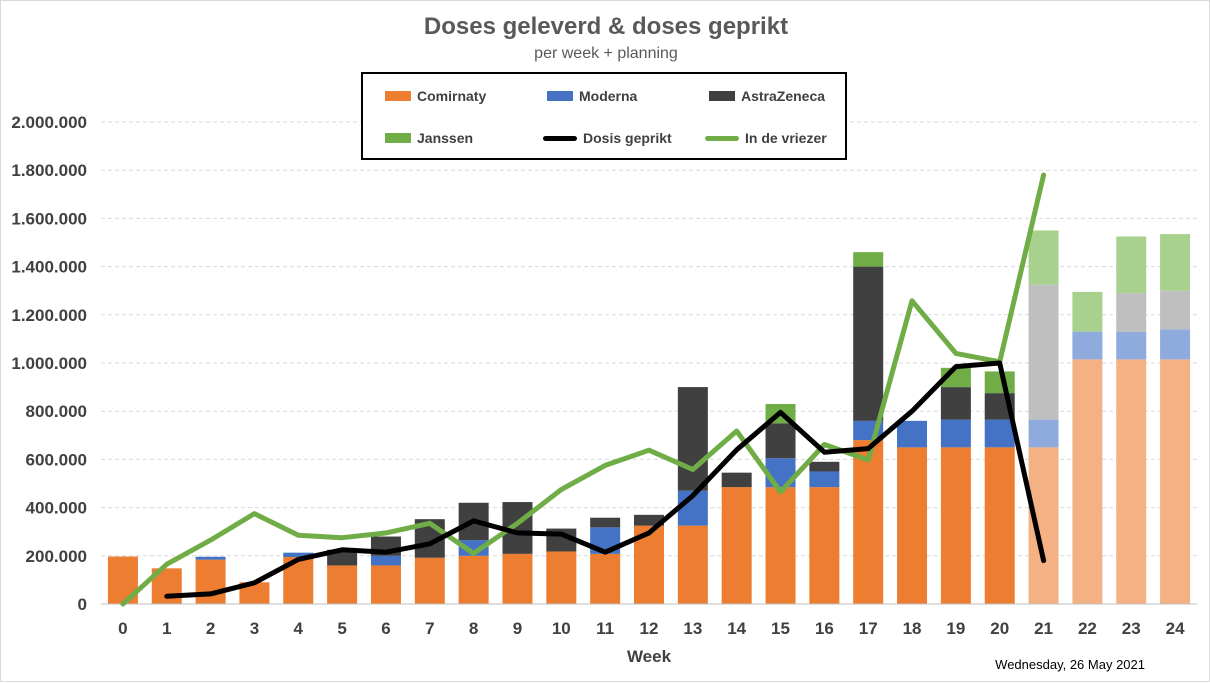 This screenshot has height=683, width=1210. What do you see at coordinates (82, 604) in the screenshot?
I see `y-tick-label: 0` at bounding box center [82, 604].